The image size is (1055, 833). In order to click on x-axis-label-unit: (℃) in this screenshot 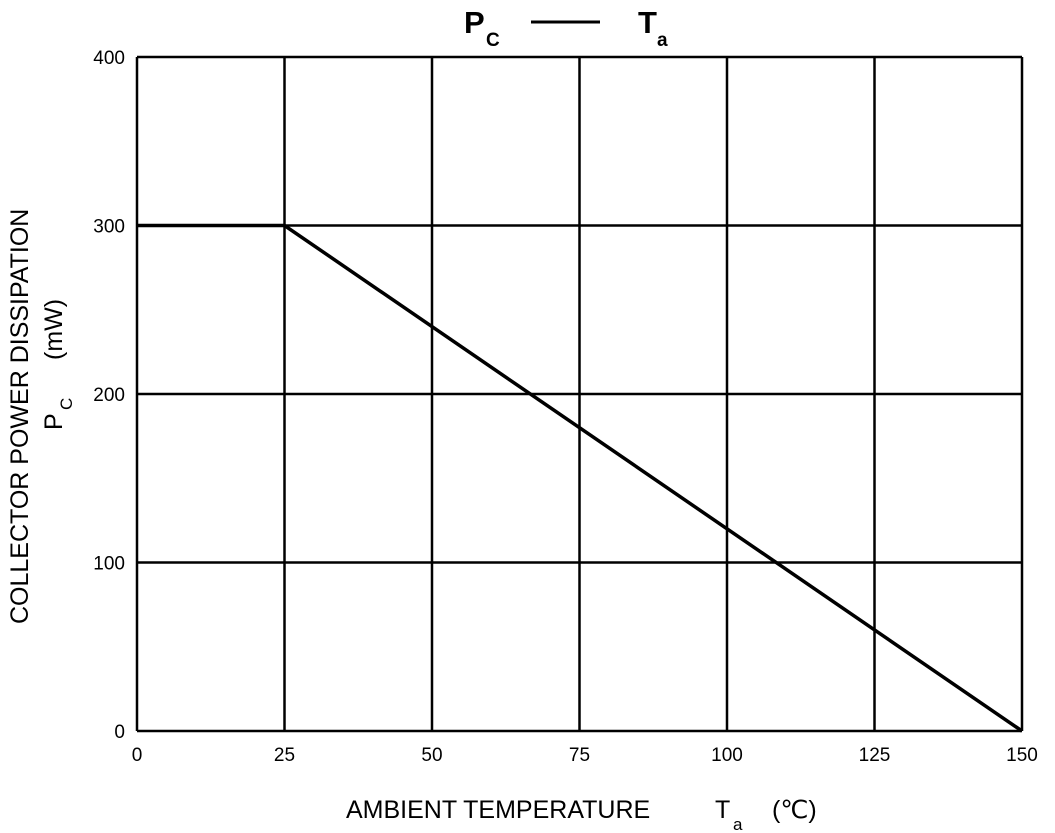, I will do `click(794, 810)`.